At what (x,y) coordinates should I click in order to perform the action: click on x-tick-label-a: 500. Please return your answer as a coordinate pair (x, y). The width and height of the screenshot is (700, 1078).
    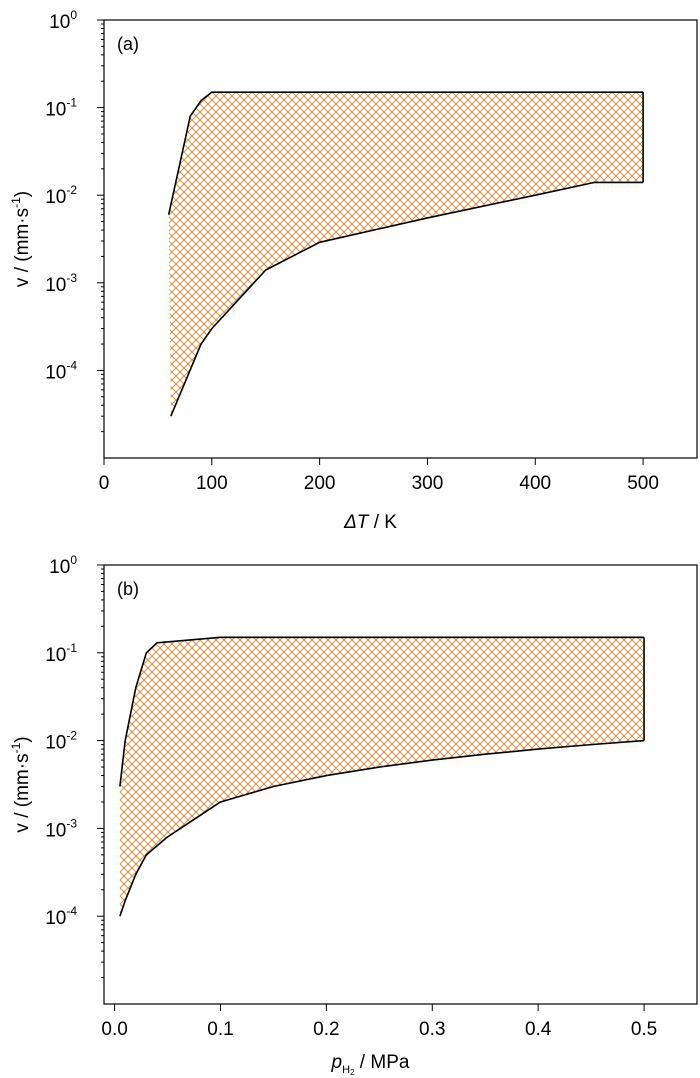
    Looking at the image, I should click on (643, 483).